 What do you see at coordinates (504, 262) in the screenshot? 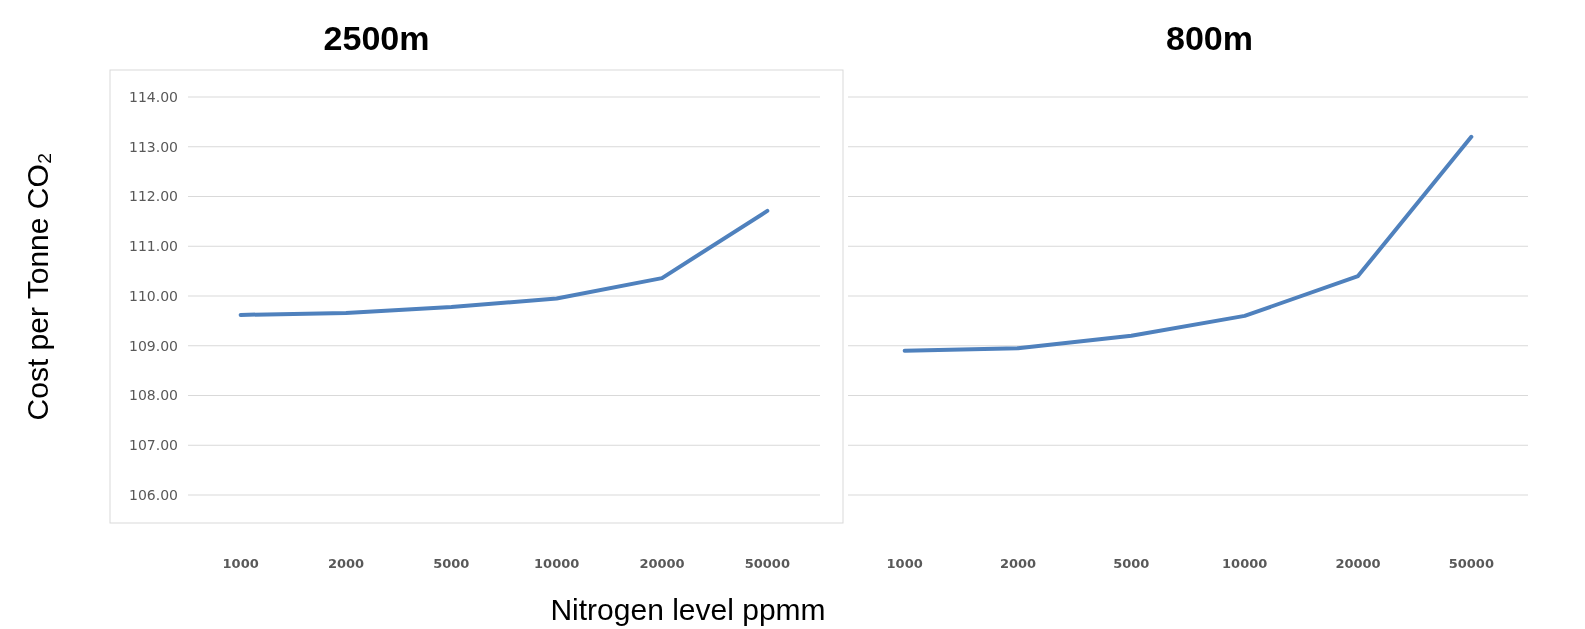
I see `line-series` at bounding box center [504, 262].